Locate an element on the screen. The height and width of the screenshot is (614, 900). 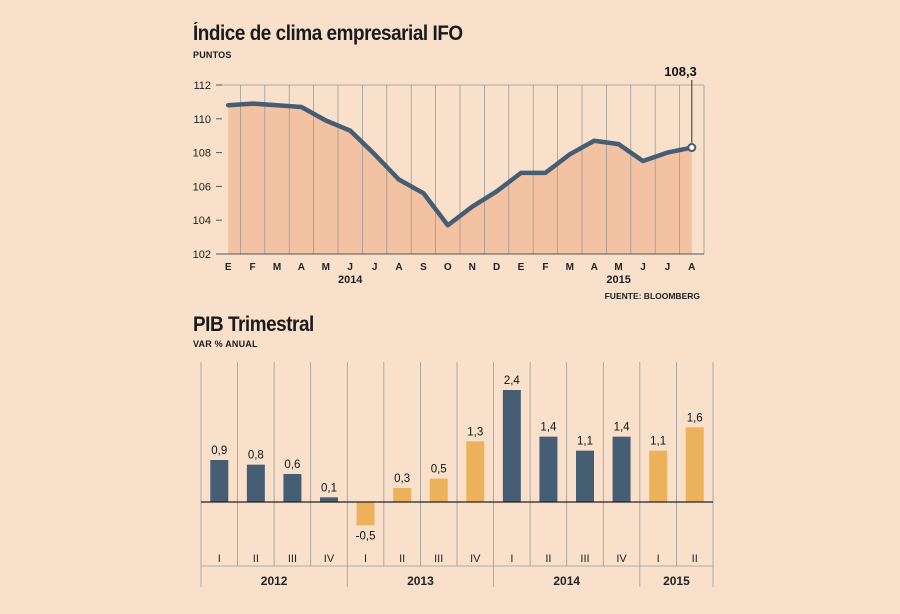
ifo-y-tick-label: 102 is located at coordinates (202, 255).